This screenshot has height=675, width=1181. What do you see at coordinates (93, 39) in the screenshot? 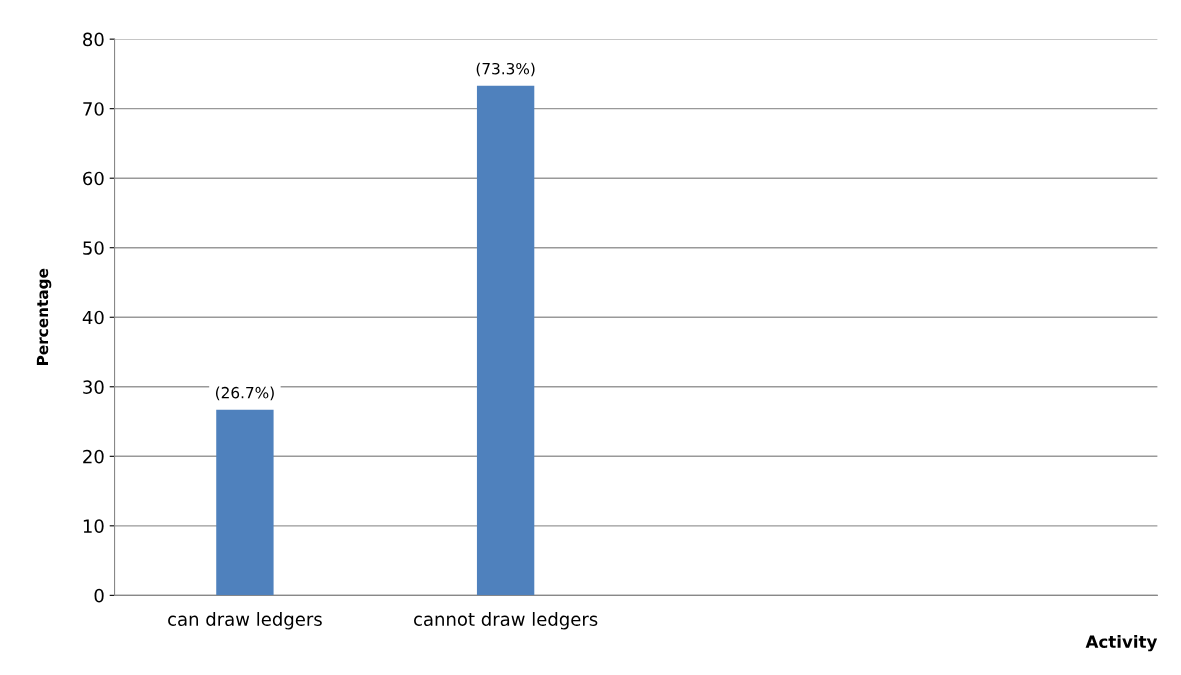
I see `y-tick-label: 80` at bounding box center [93, 39].